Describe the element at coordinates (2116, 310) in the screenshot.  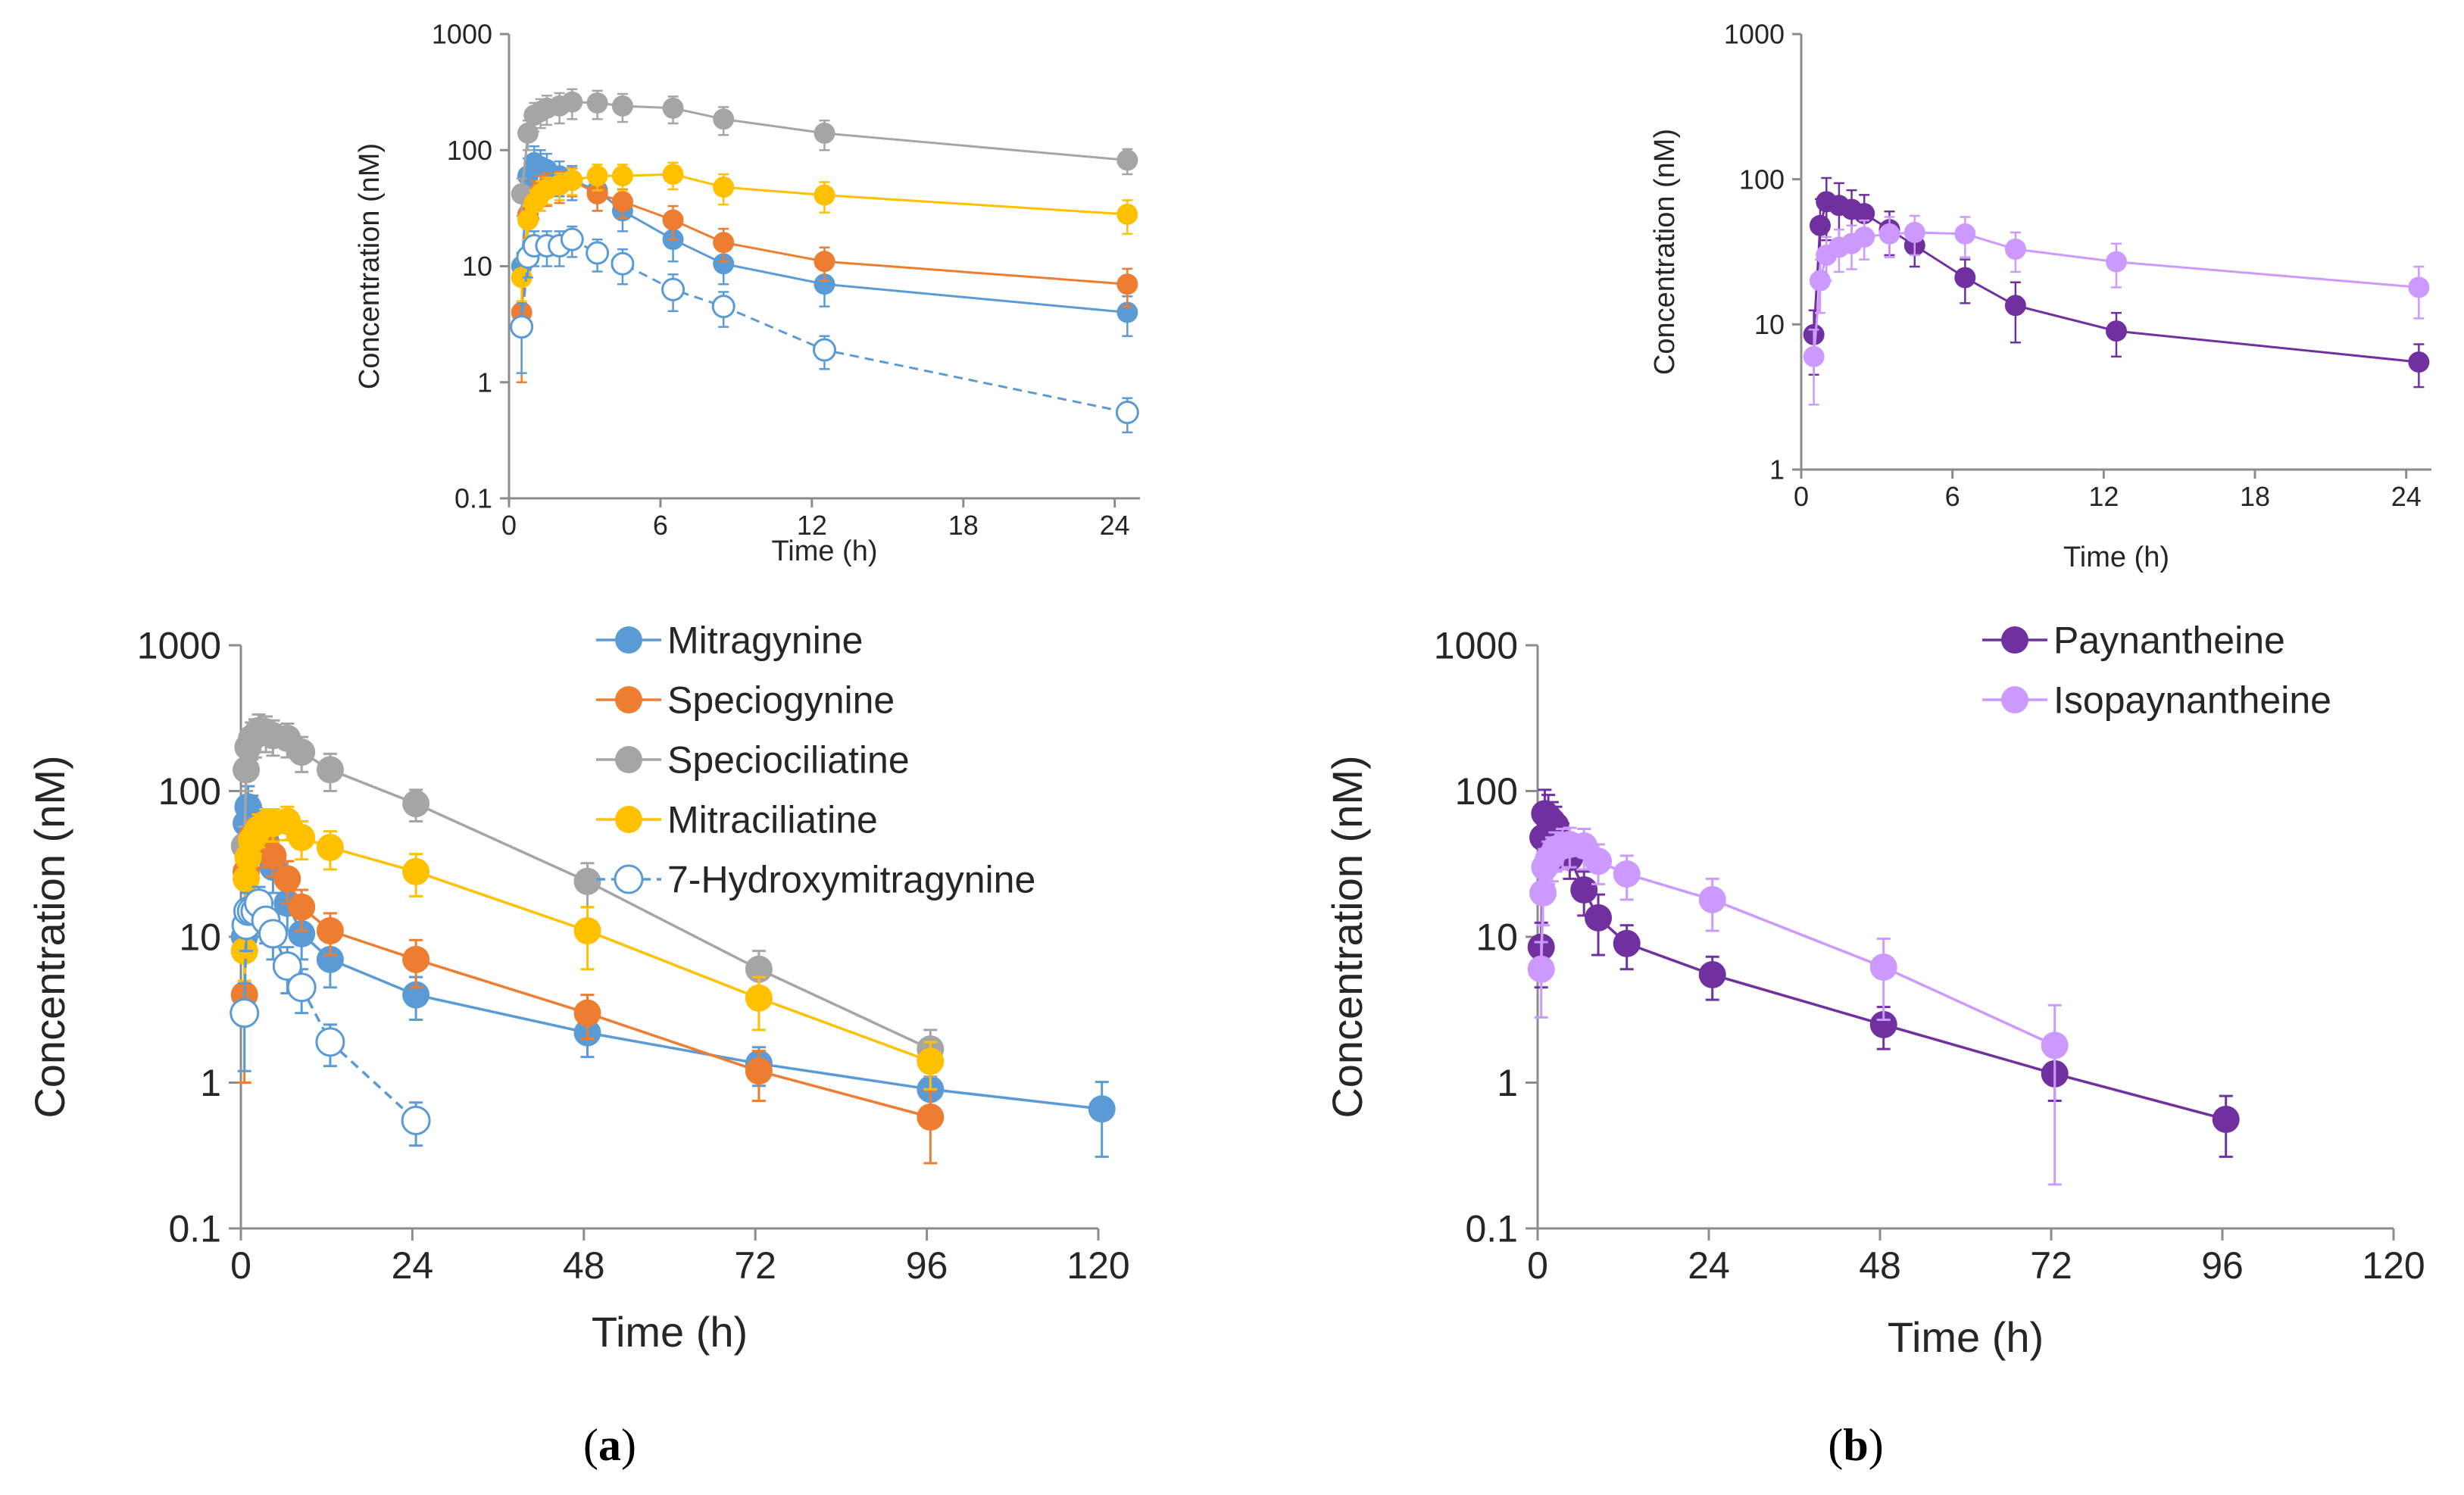
I see `series-isopaynantheine` at that location.